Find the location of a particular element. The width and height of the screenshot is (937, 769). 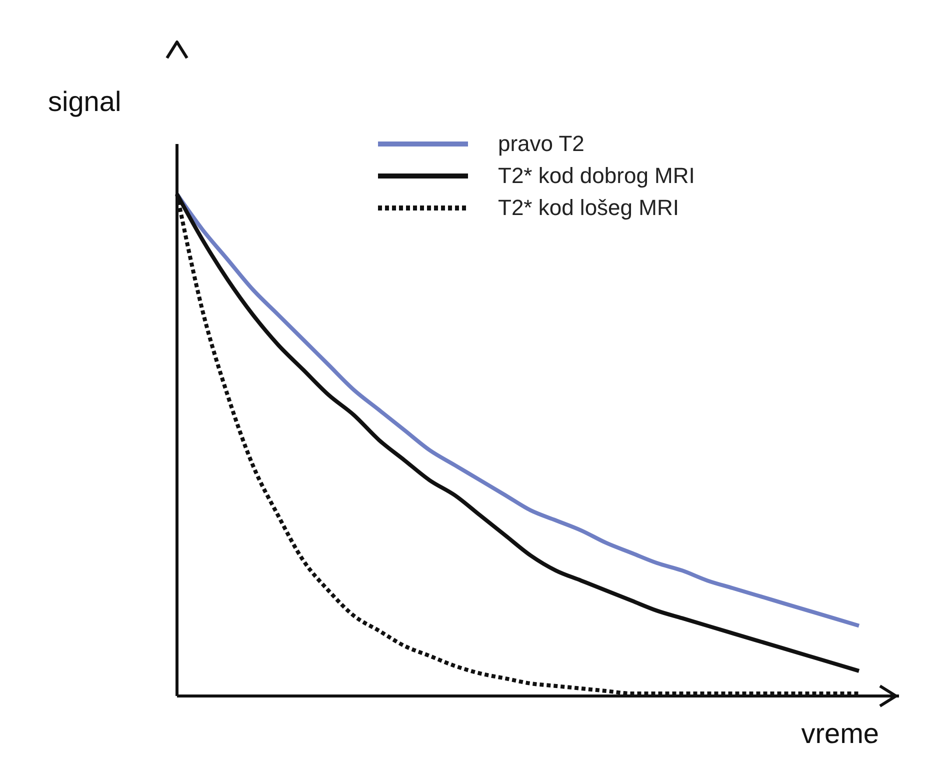

x-axis-title: vreme is located at coordinates (840, 734).